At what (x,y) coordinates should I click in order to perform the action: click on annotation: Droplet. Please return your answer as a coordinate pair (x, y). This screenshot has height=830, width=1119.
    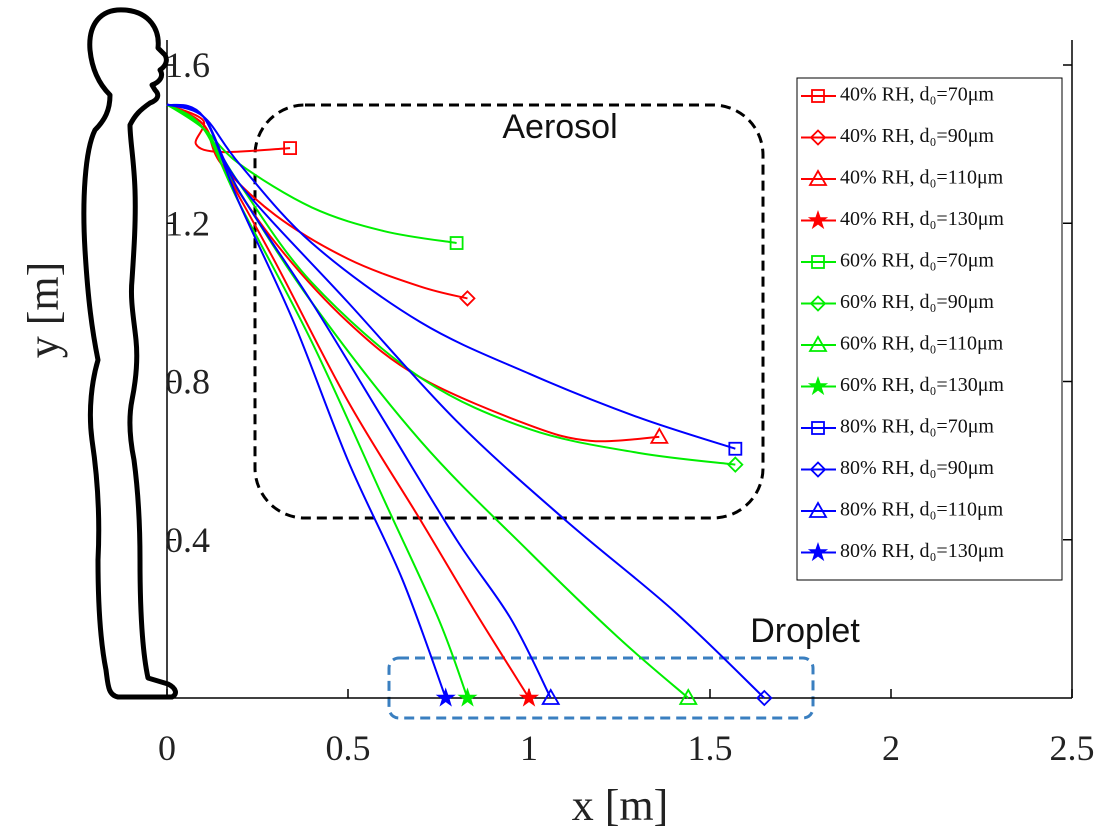
    Looking at the image, I should click on (805, 631).